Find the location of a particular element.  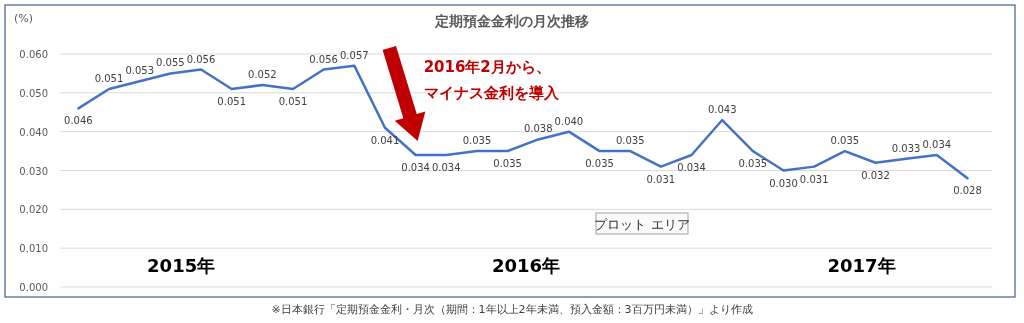

annotation: 2015年 is located at coordinates (181, 265).